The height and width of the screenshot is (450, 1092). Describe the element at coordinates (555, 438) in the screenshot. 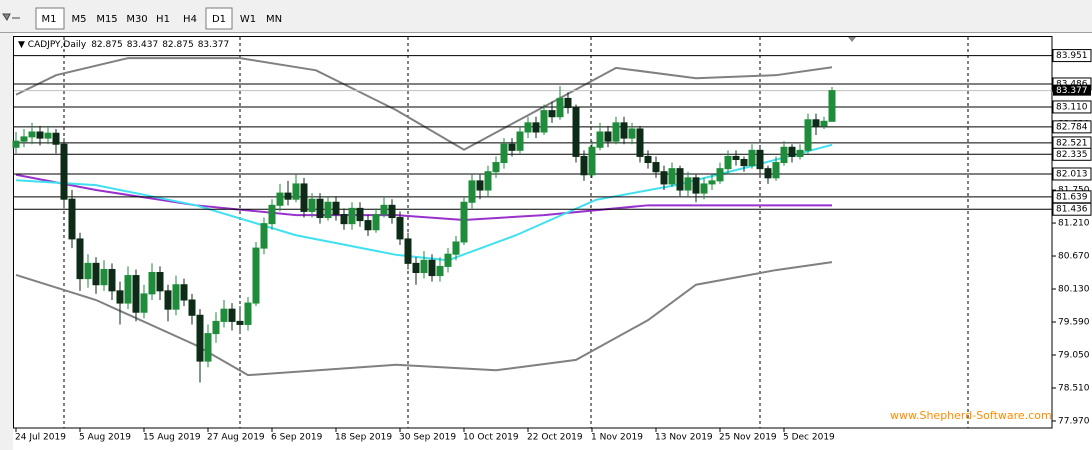

I see `x-tick-label: 22 Oct 2019` at that location.